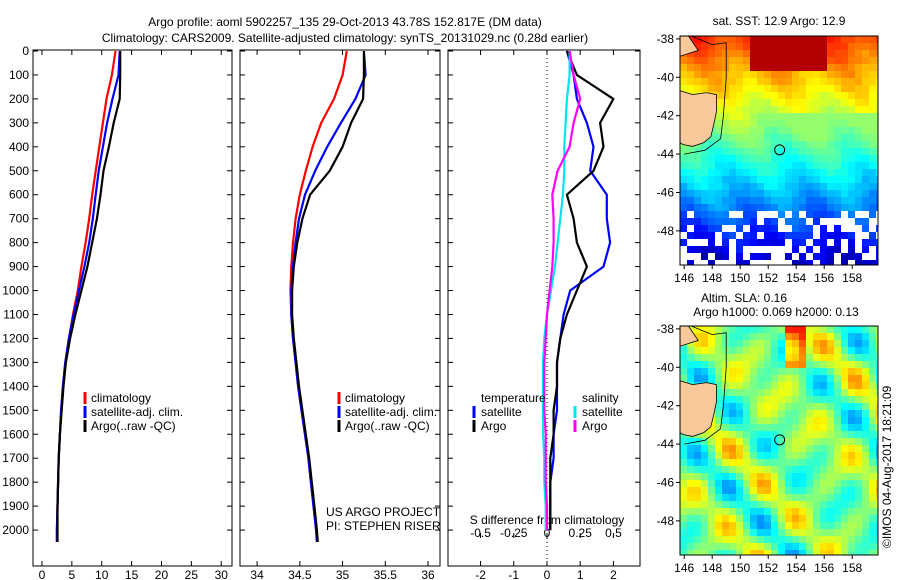 This screenshot has width=900, height=580. What do you see at coordinates (15, 338) in the screenshot?
I see `y-tick-label: 1200` at bounding box center [15, 338].